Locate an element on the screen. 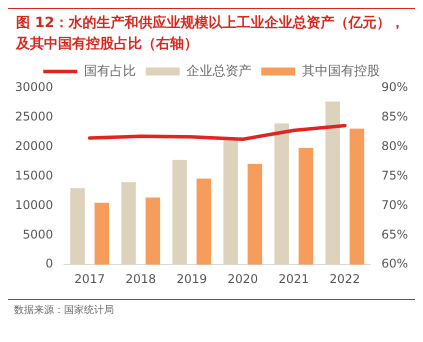  x-tick-label: 2022 is located at coordinates (345, 279).